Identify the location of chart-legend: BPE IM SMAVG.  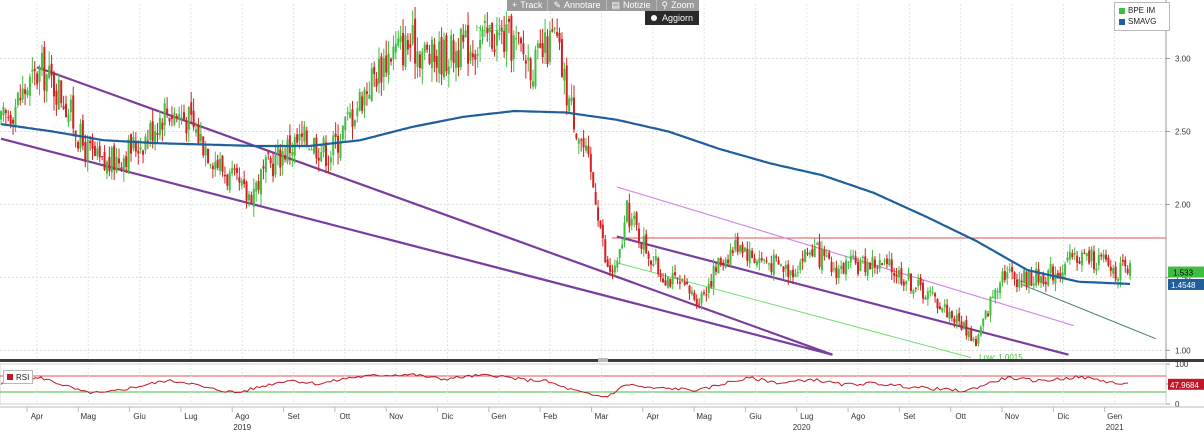
(1142, 16).